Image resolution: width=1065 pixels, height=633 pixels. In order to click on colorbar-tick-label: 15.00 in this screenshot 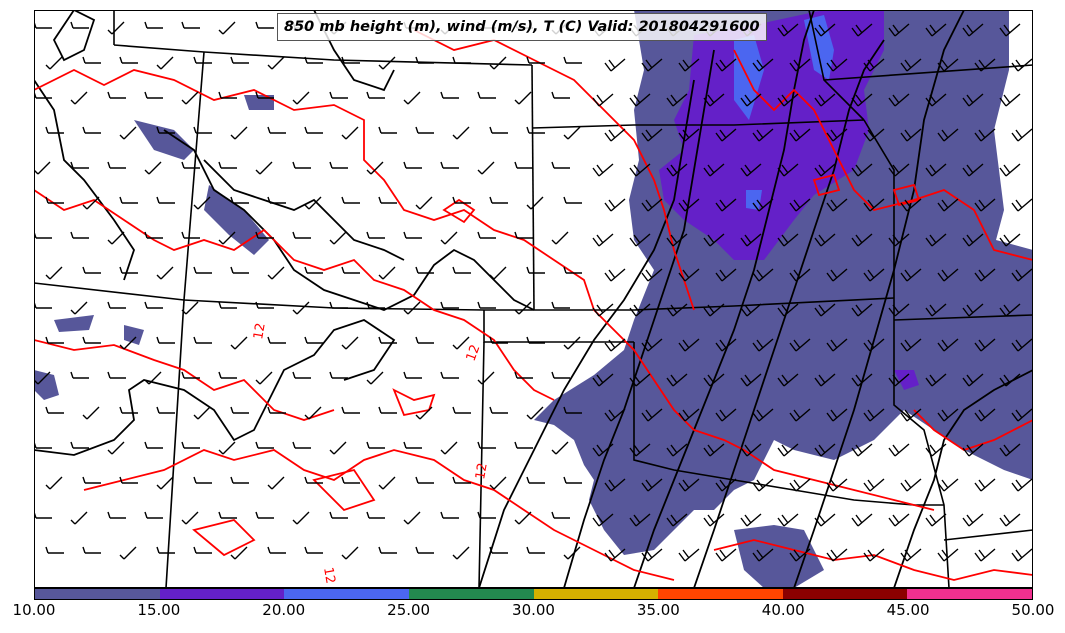, I will do `click(159, 610)`.